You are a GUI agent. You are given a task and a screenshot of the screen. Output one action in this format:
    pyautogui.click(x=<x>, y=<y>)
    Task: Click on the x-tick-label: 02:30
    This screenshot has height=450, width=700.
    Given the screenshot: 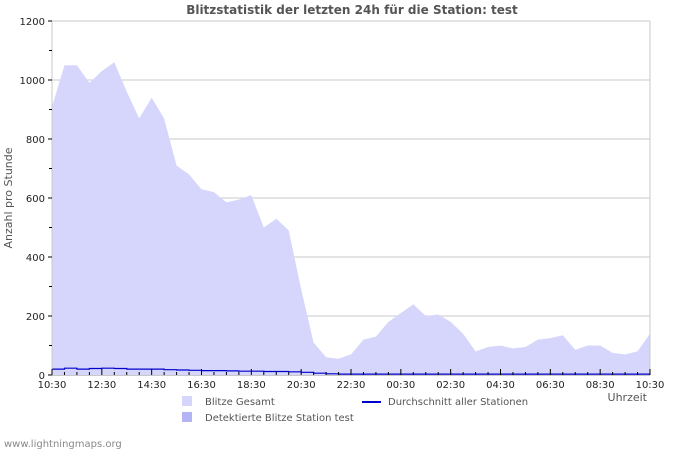 What is the action you would take?
    pyautogui.click(x=450, y=385)
    